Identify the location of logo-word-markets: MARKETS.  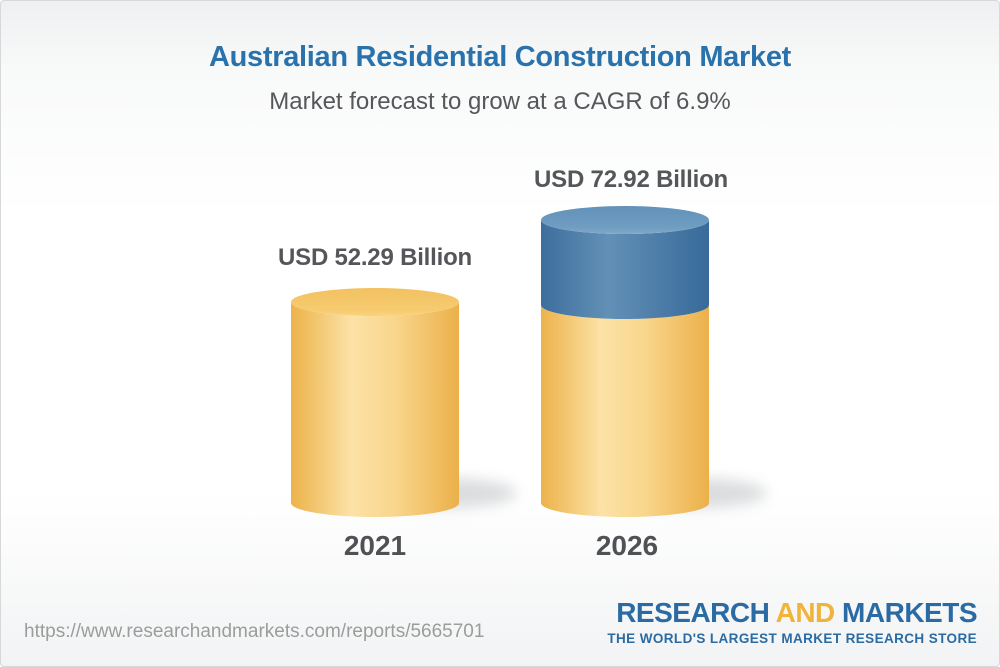
(909, 612).